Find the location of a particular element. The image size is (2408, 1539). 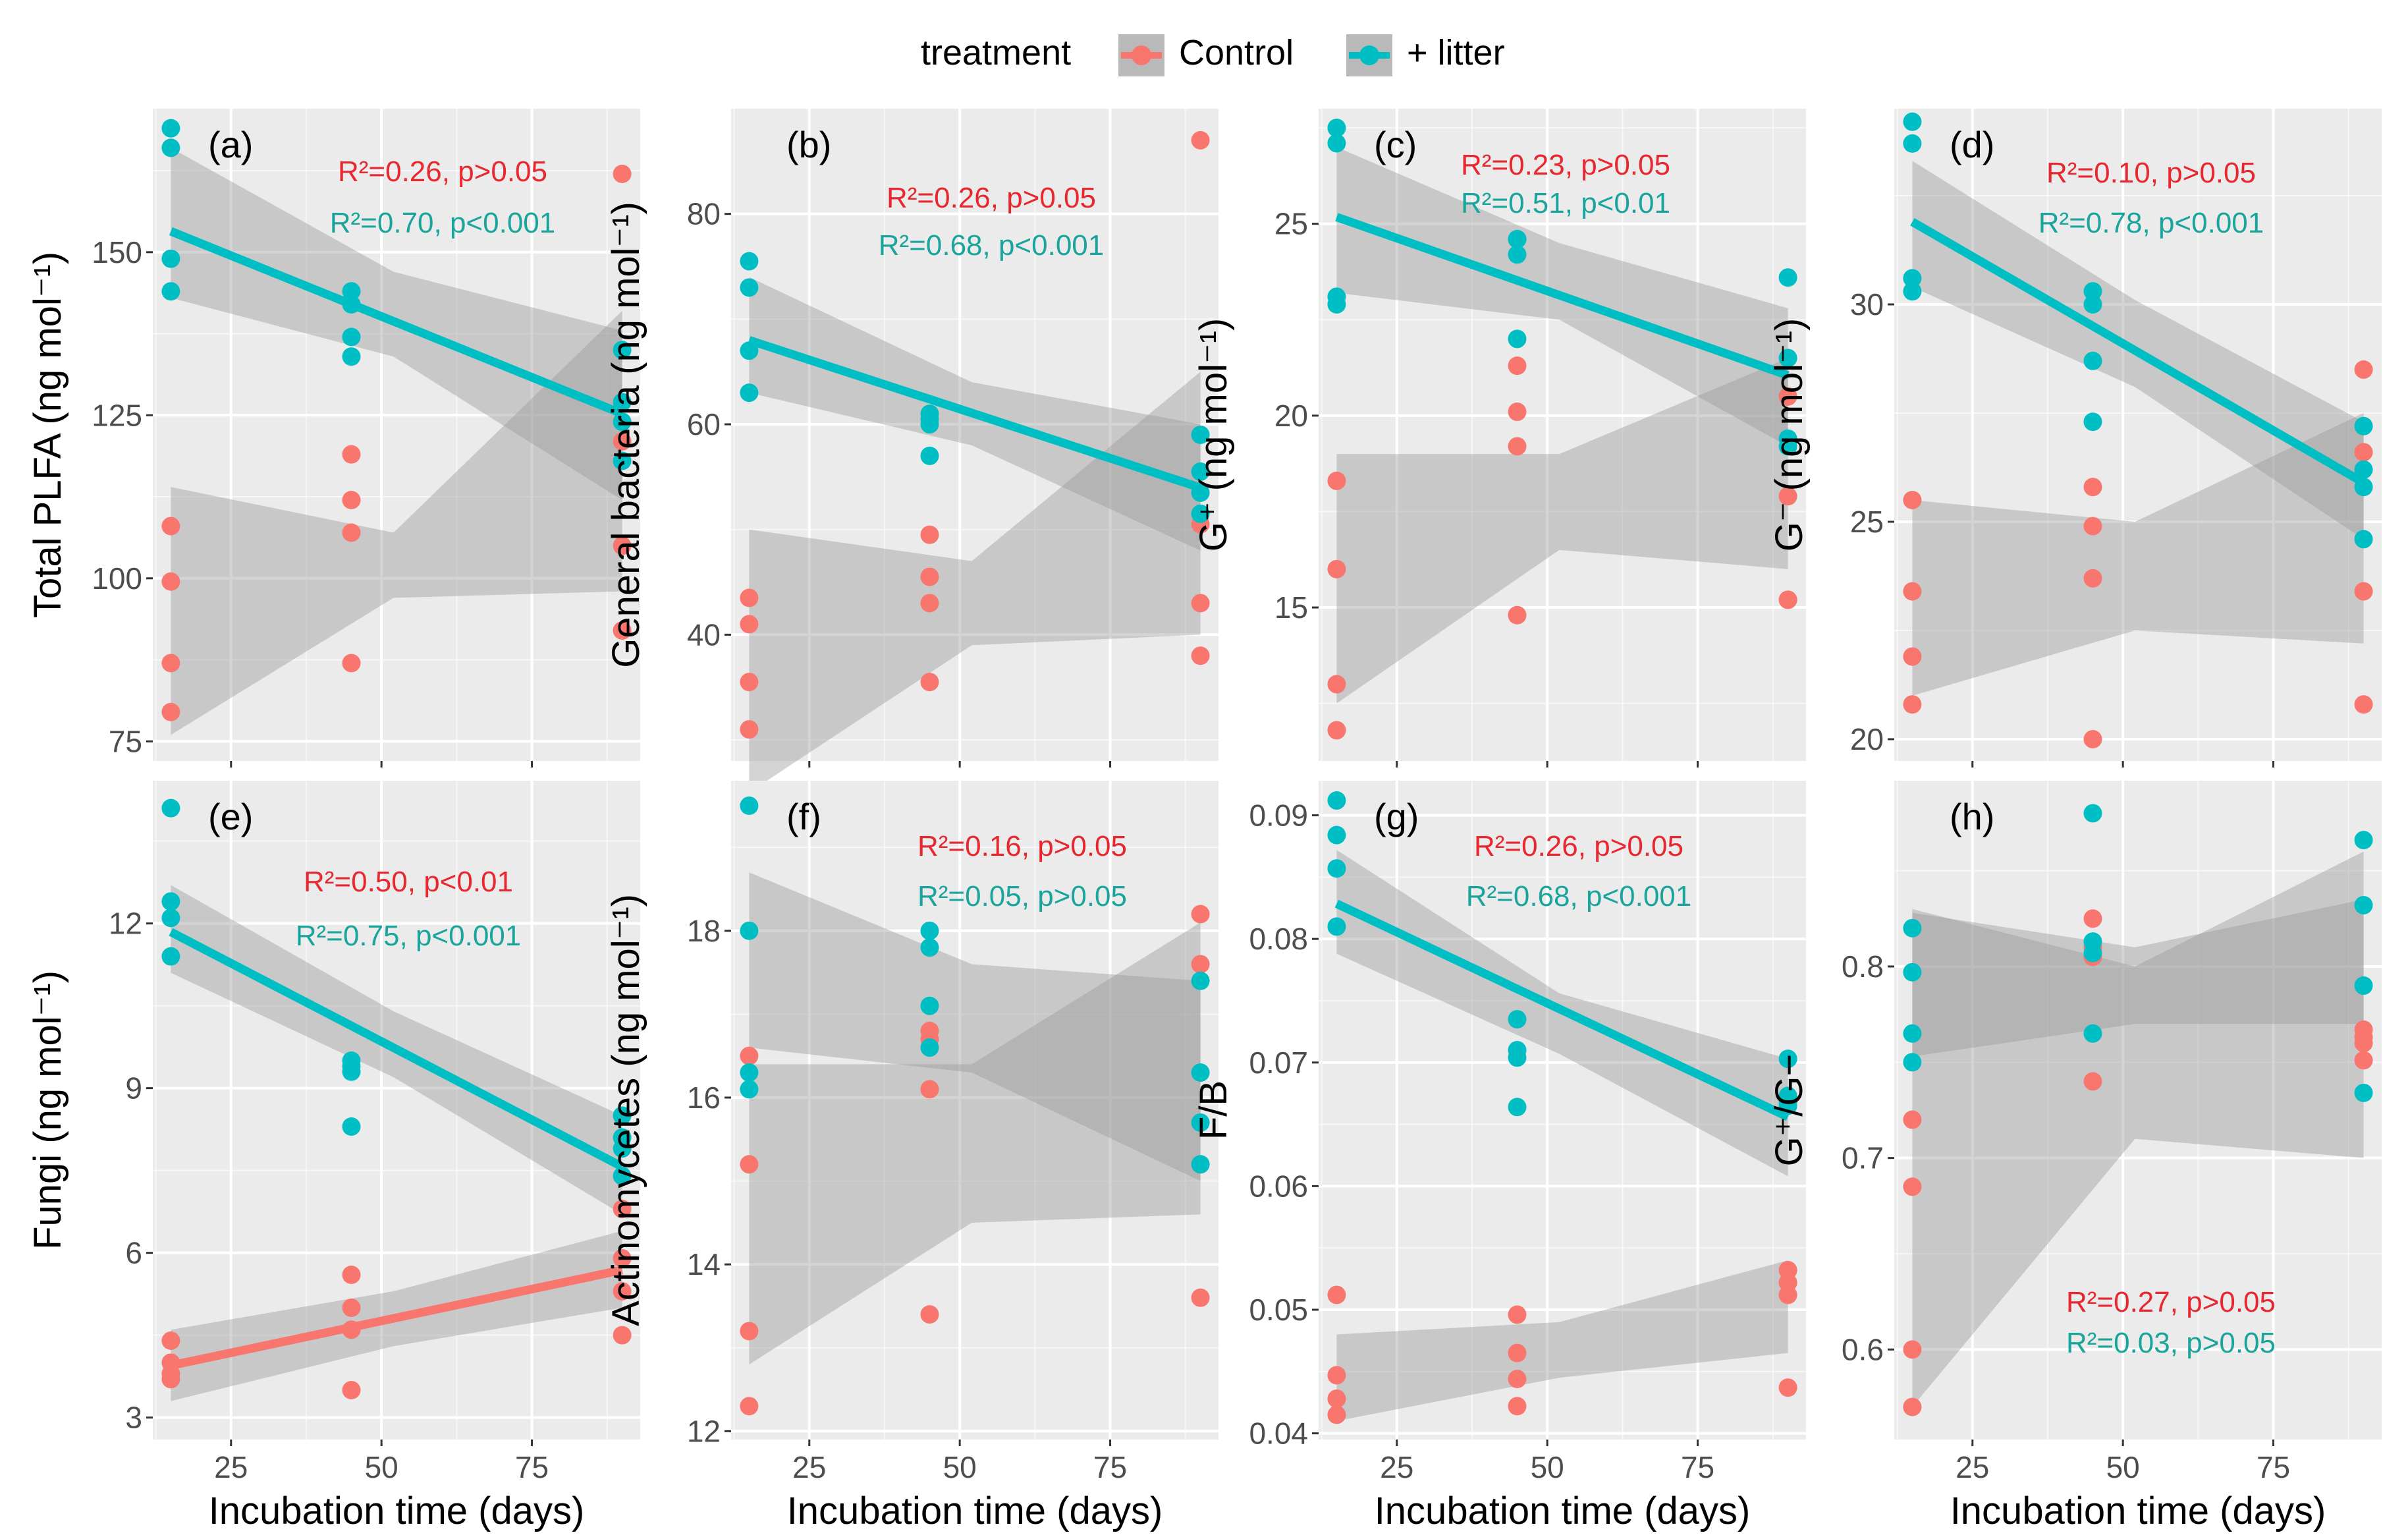

panel-c-ribbon-control is located at coordinates (1562, 531).